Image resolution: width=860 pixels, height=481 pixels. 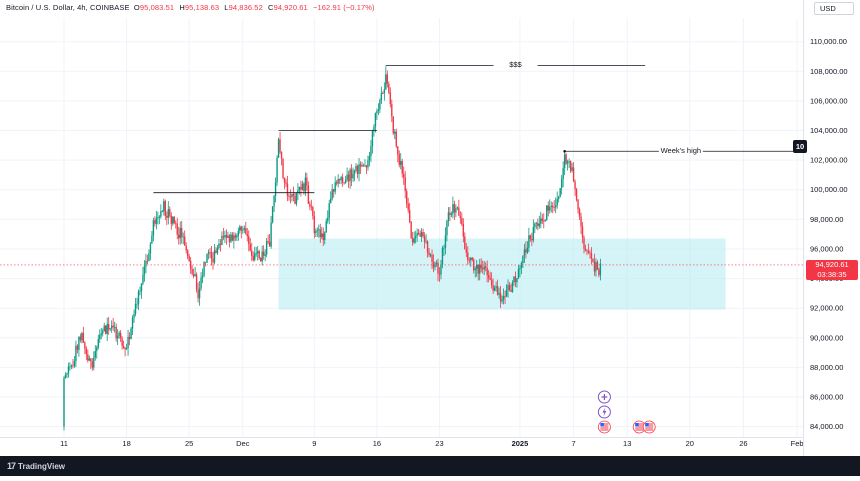 What do you see at coordinates (11, 466) in the screenshot?
I see `tv-logo-mark: 17` at bounding box center [11, 466].